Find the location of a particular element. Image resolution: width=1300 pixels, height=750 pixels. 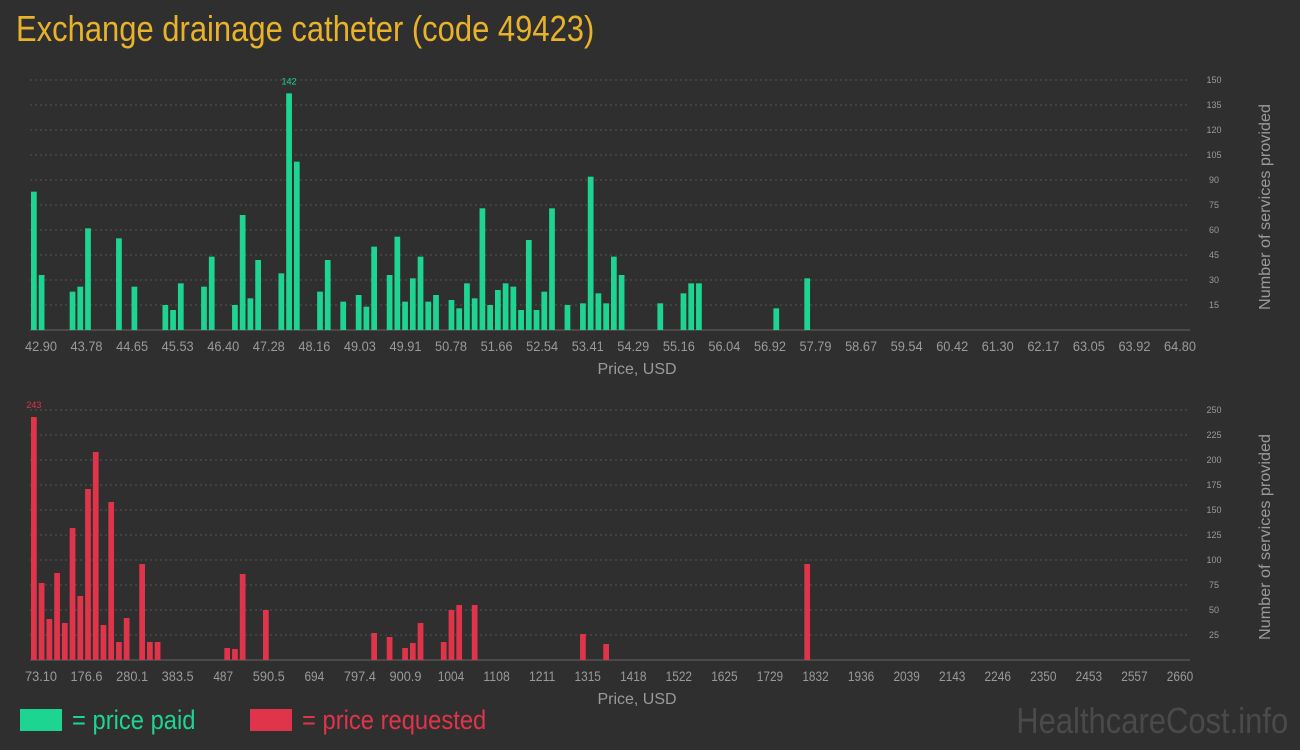

x-tick-label: 900.9 is located at coordinates (405, 676).